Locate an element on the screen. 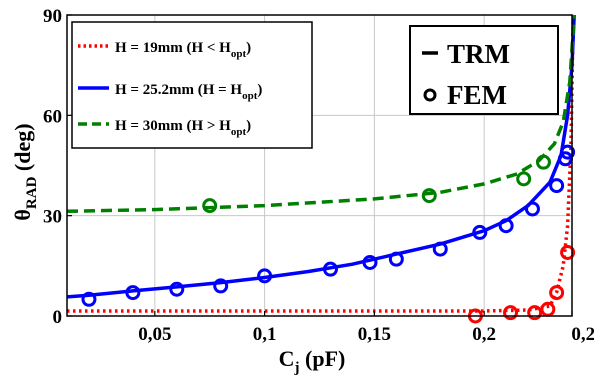 The image size is (594, 386). y-tick-label: 0 is located at coordinates (58, 317).